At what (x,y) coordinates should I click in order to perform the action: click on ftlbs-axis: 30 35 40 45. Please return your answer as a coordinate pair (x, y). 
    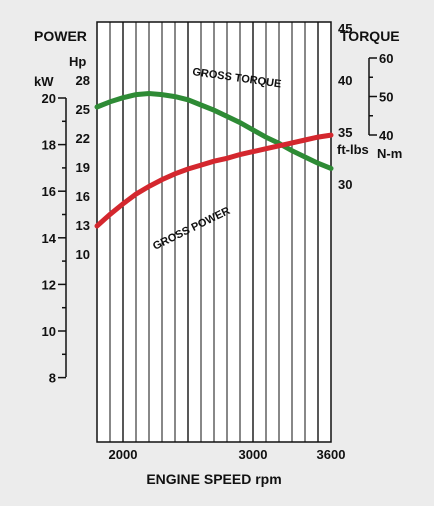
    Looking at the image, I should click on (345, 106).